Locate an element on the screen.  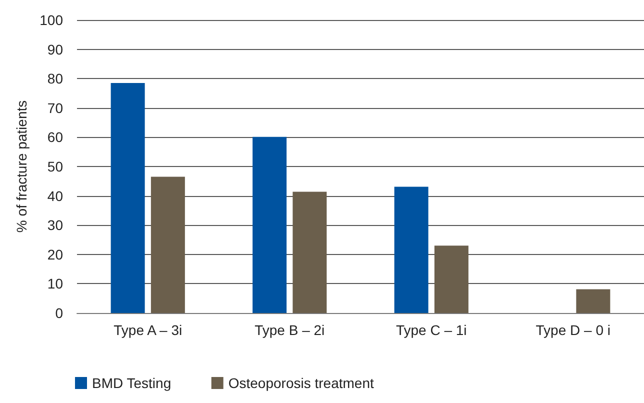
y-tick-label: 20 is located at coordinates (55, 254).